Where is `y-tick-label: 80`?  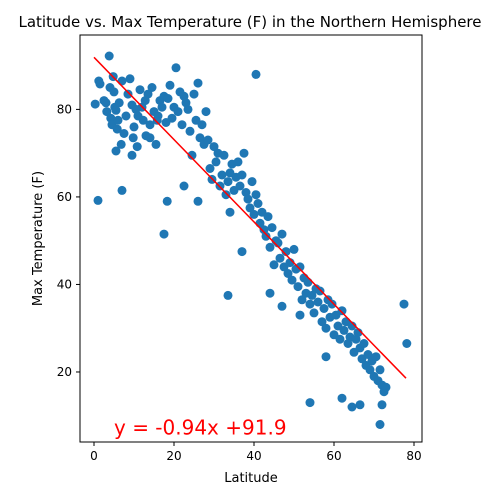 y-tick-label: 80 is located at coordinates (64, 109).